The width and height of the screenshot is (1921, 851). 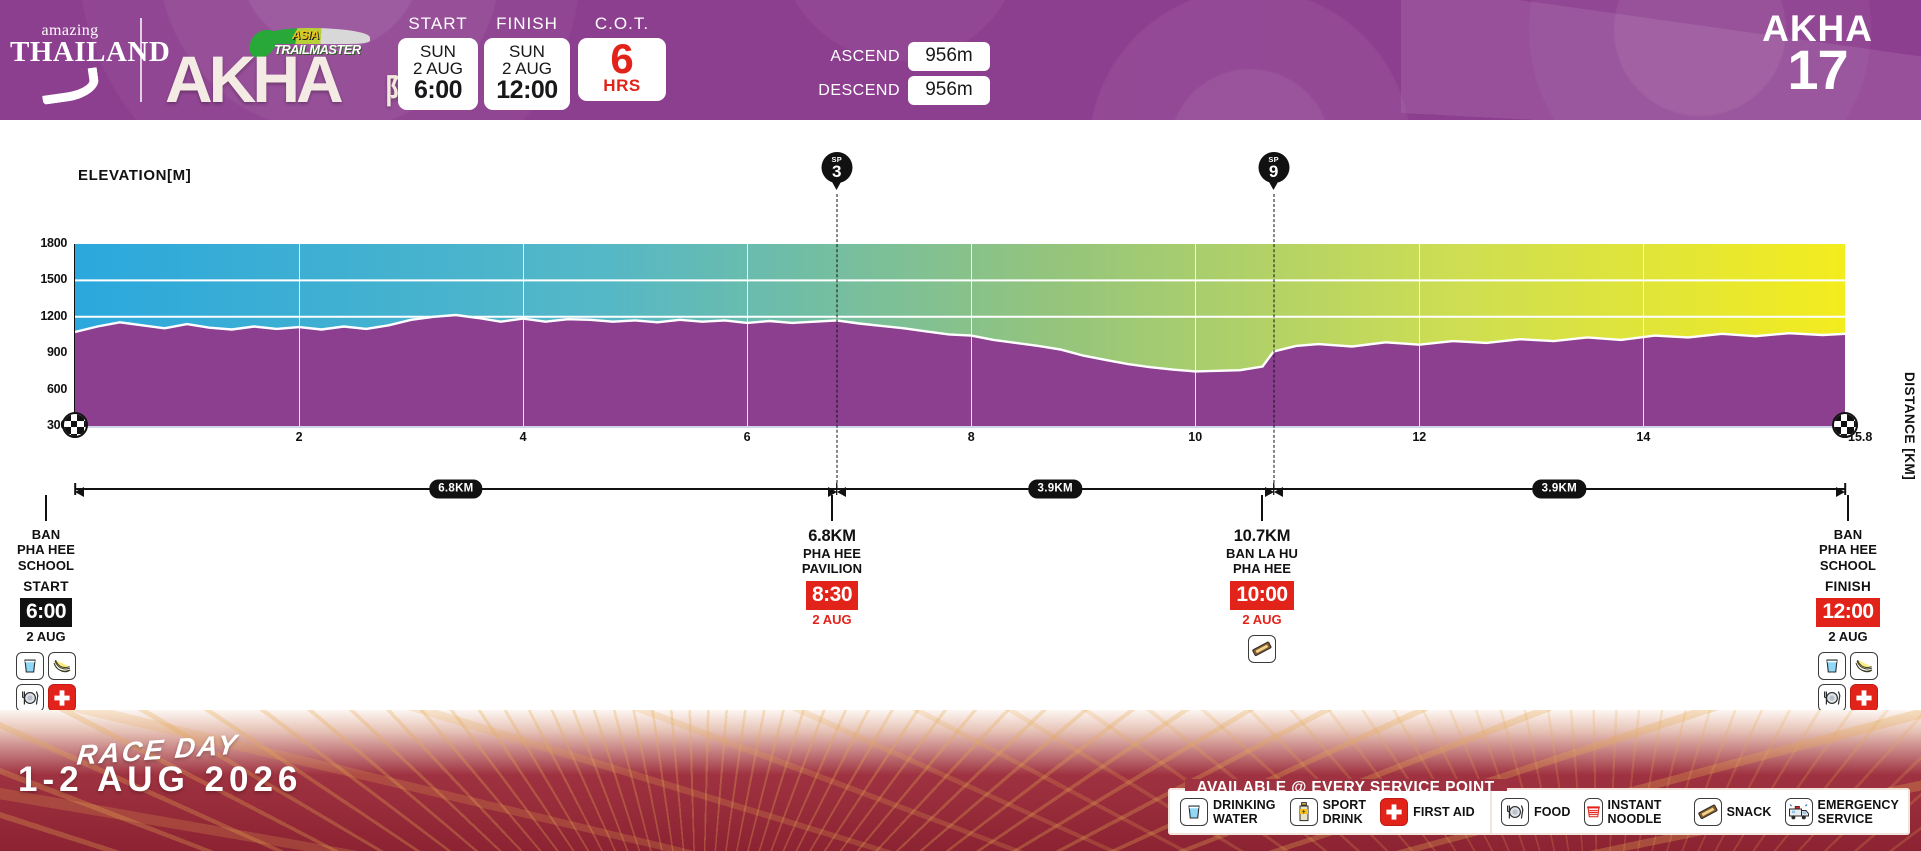 What do you see at coordinates (1244, 811) in the screenshot?
I see `legend-label: DRINKING WATER` at bounding box center [1244, 811].